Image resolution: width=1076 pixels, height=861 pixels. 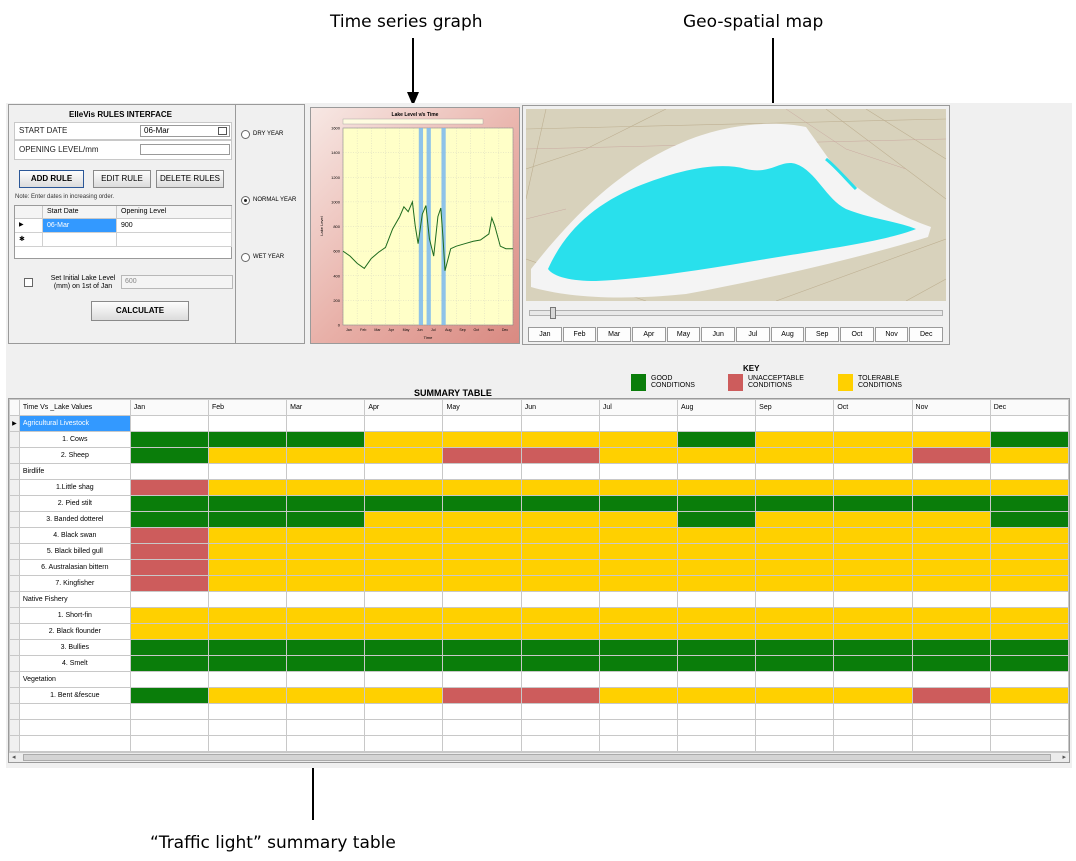 I want to click on initial-level-checkbox, so click(x=28, y=282).